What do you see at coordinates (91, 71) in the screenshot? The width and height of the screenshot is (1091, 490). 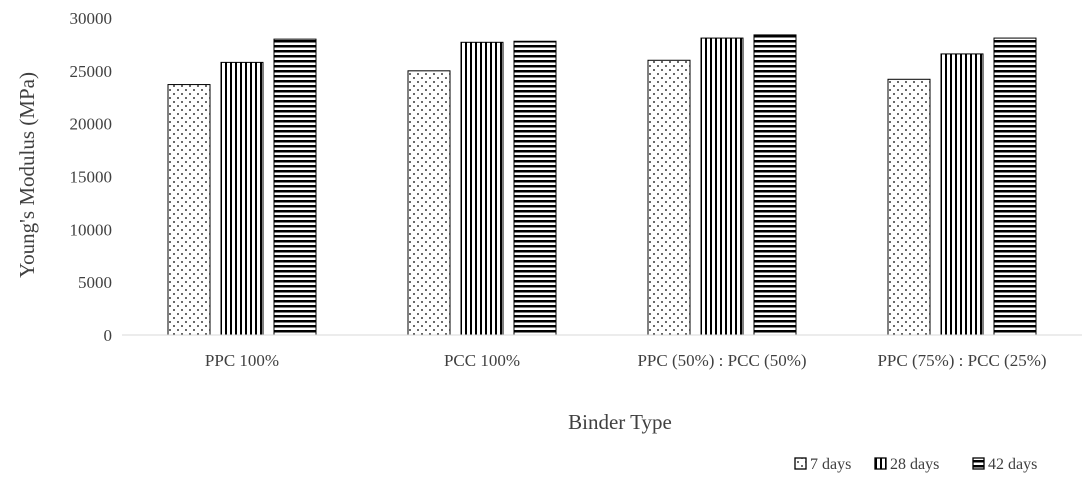 I see `y-tick-label: 25000` at bounding box center [91, 71].